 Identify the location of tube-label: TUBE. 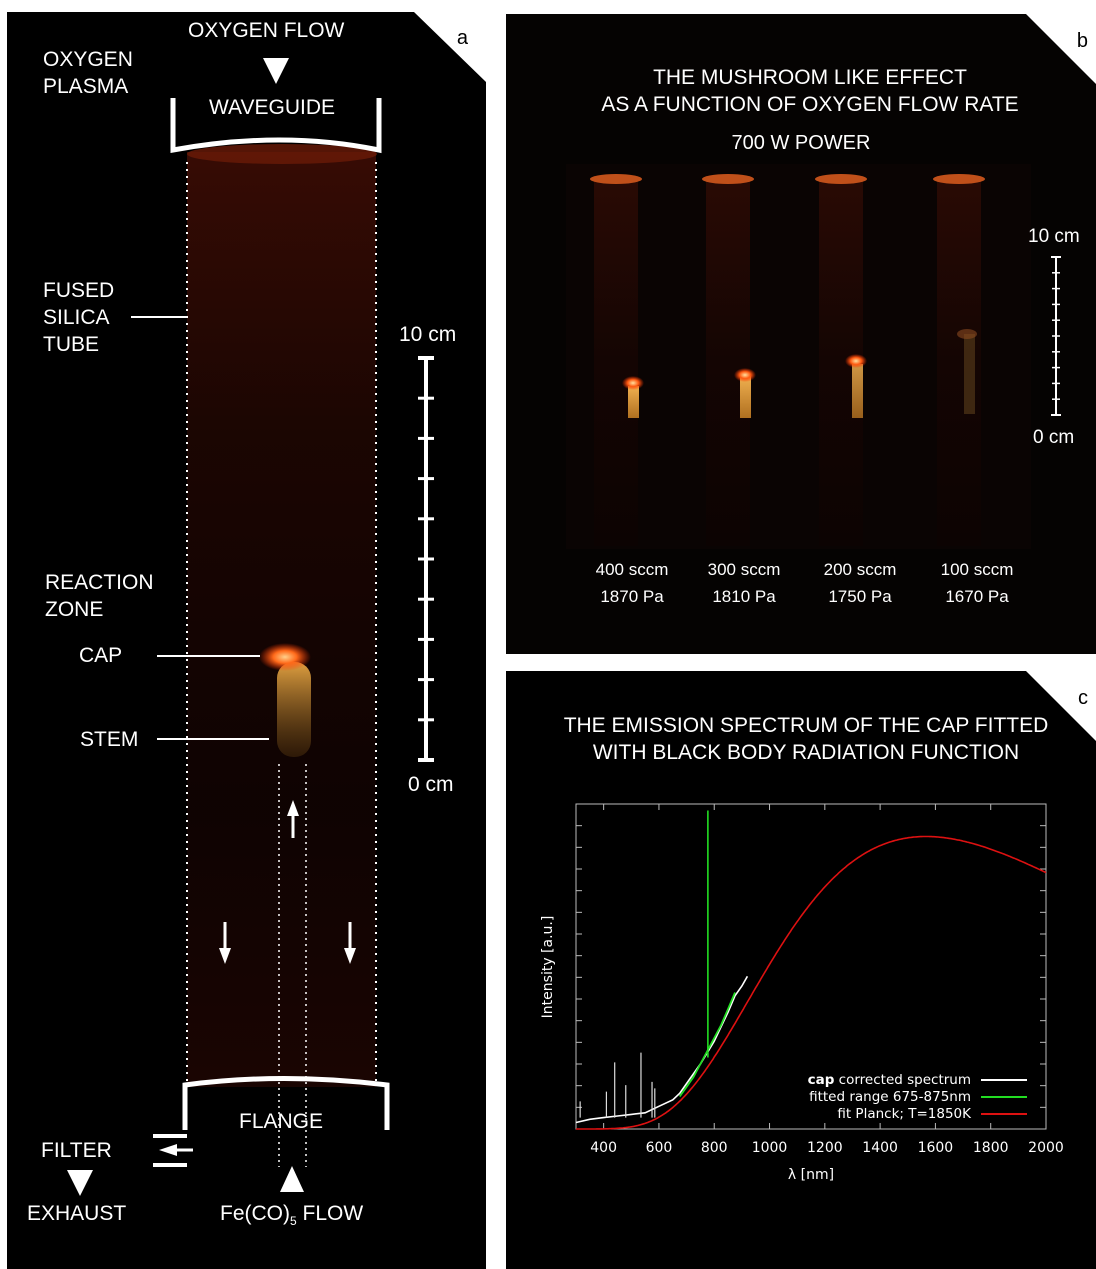
(71, 344).